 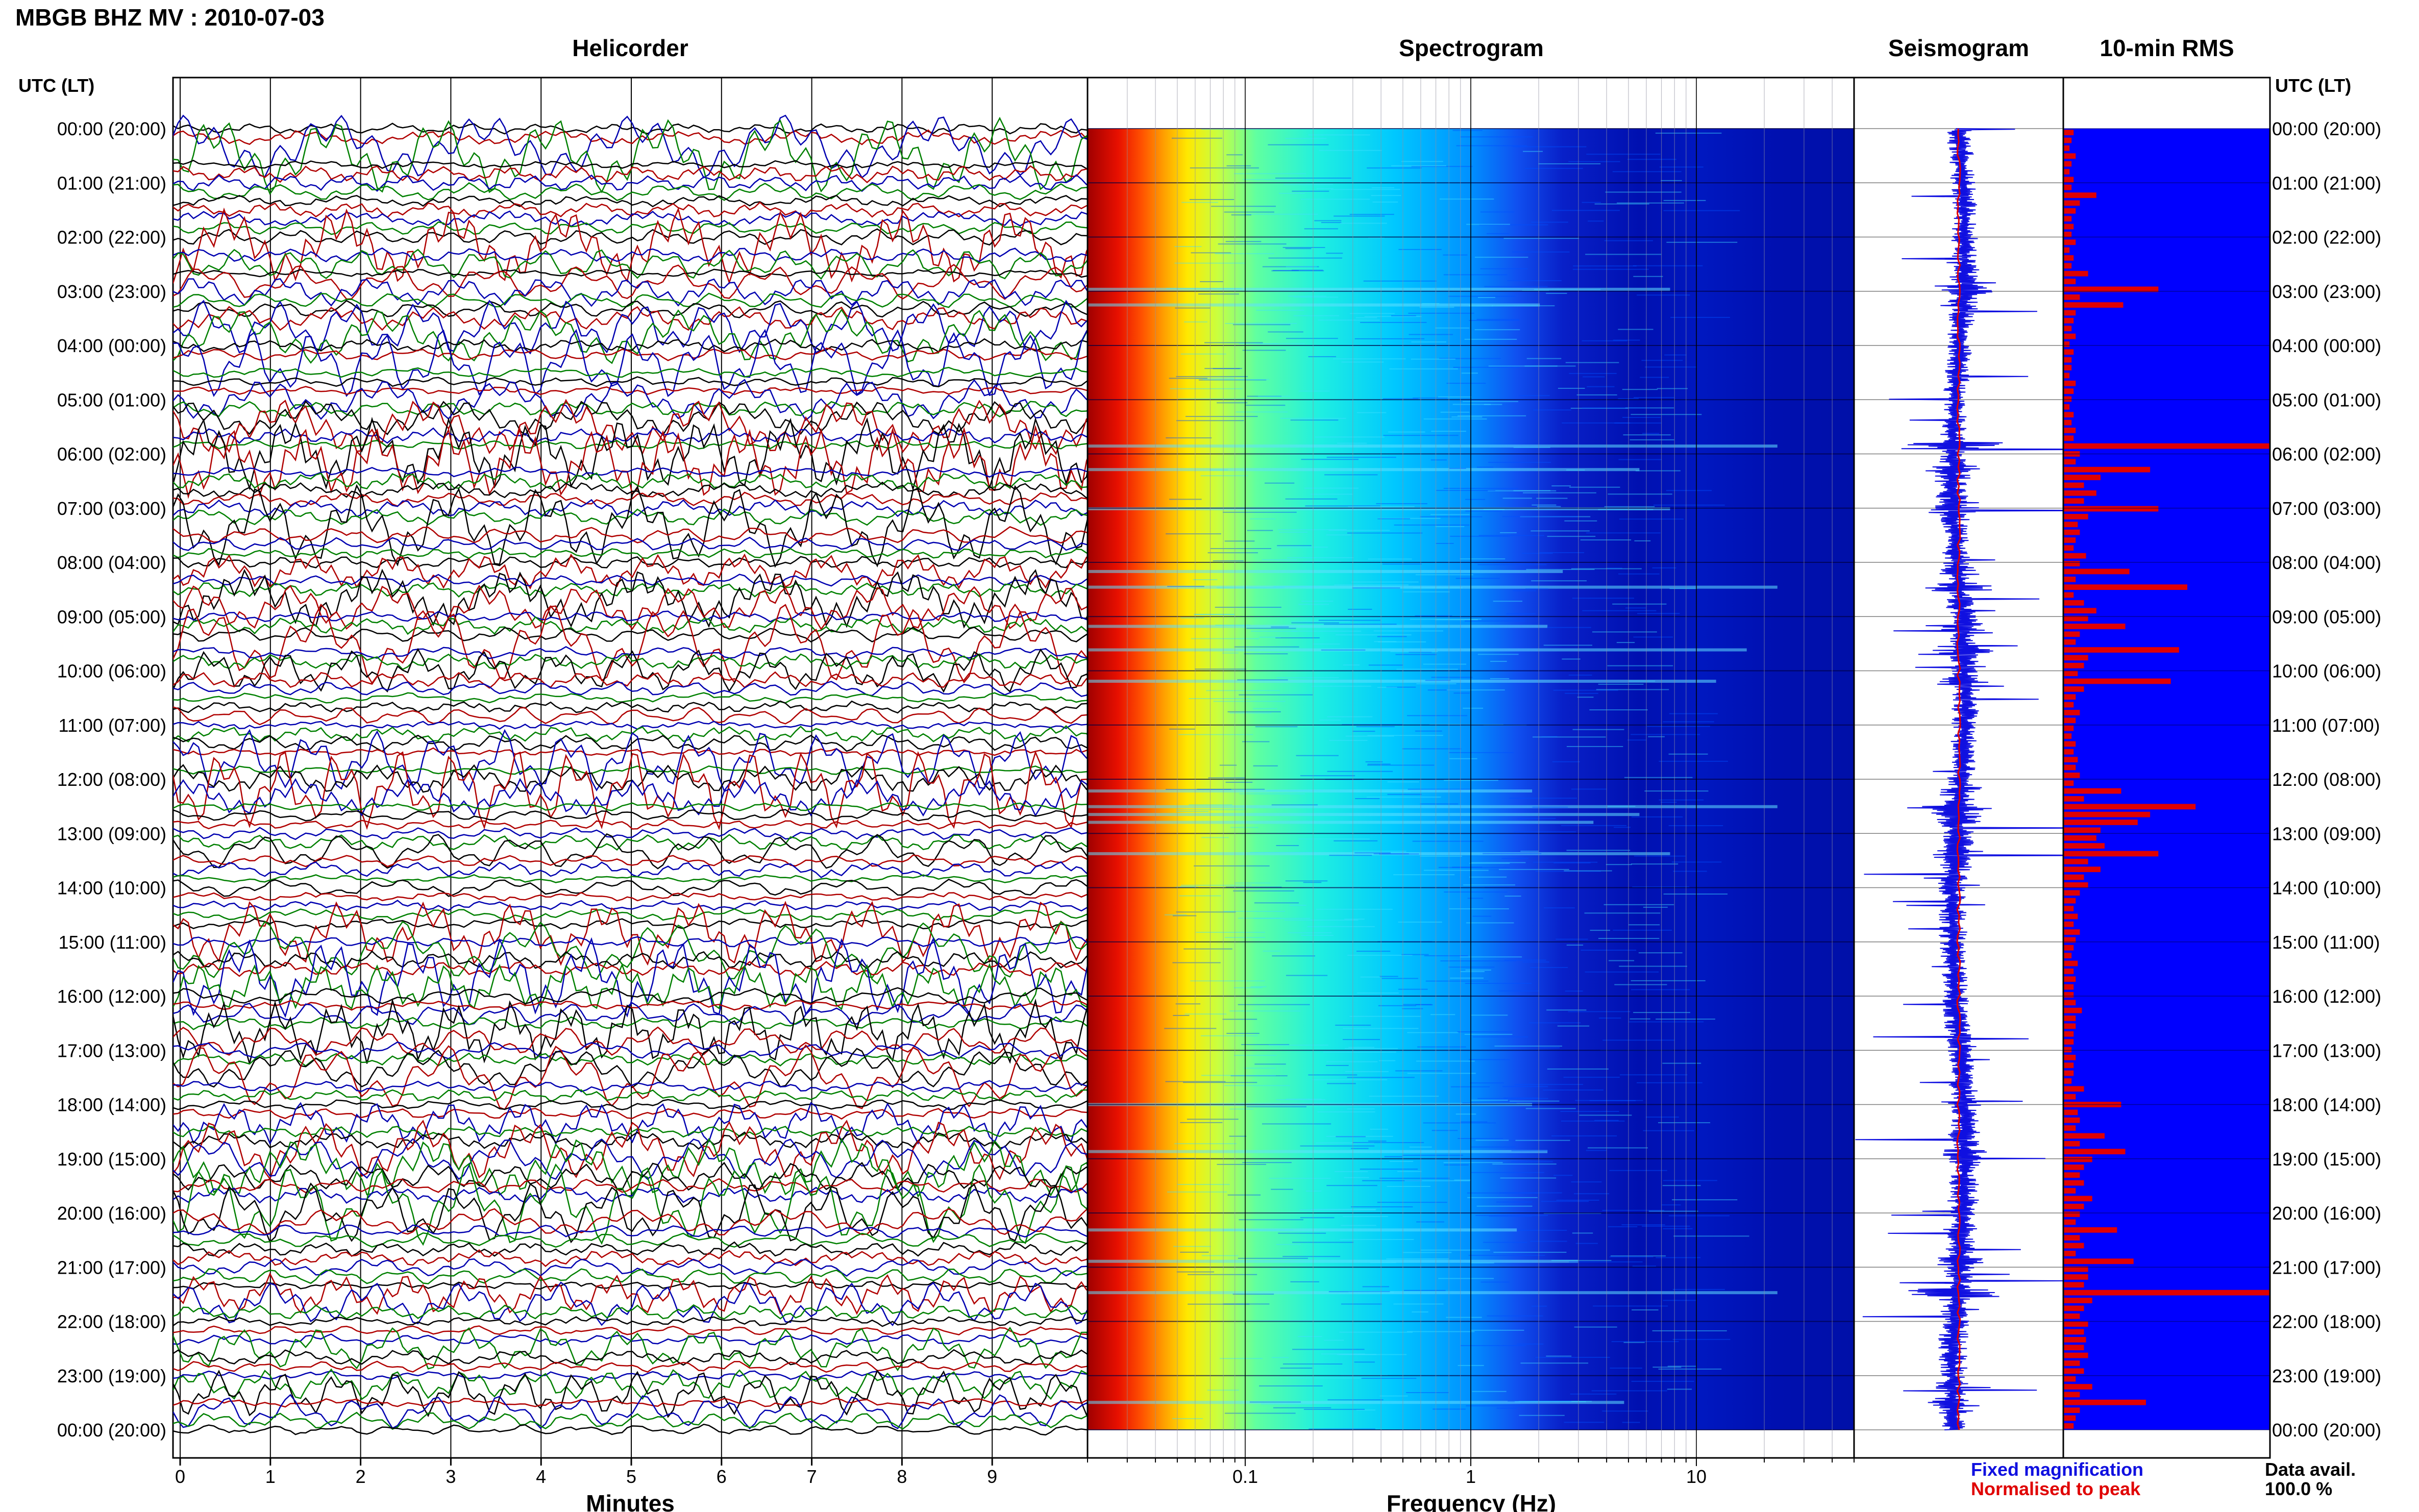 I want to click on time-tick-left: 14:00 (10:00), so click(x=111, y=888).